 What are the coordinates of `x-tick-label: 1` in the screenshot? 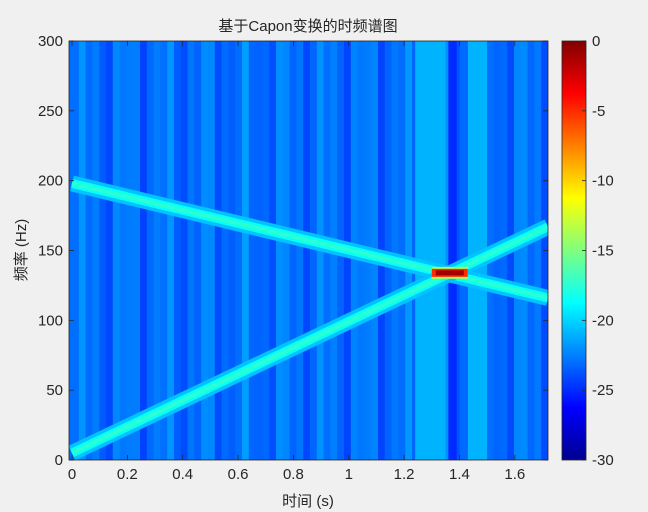 It's located at (349, 474).